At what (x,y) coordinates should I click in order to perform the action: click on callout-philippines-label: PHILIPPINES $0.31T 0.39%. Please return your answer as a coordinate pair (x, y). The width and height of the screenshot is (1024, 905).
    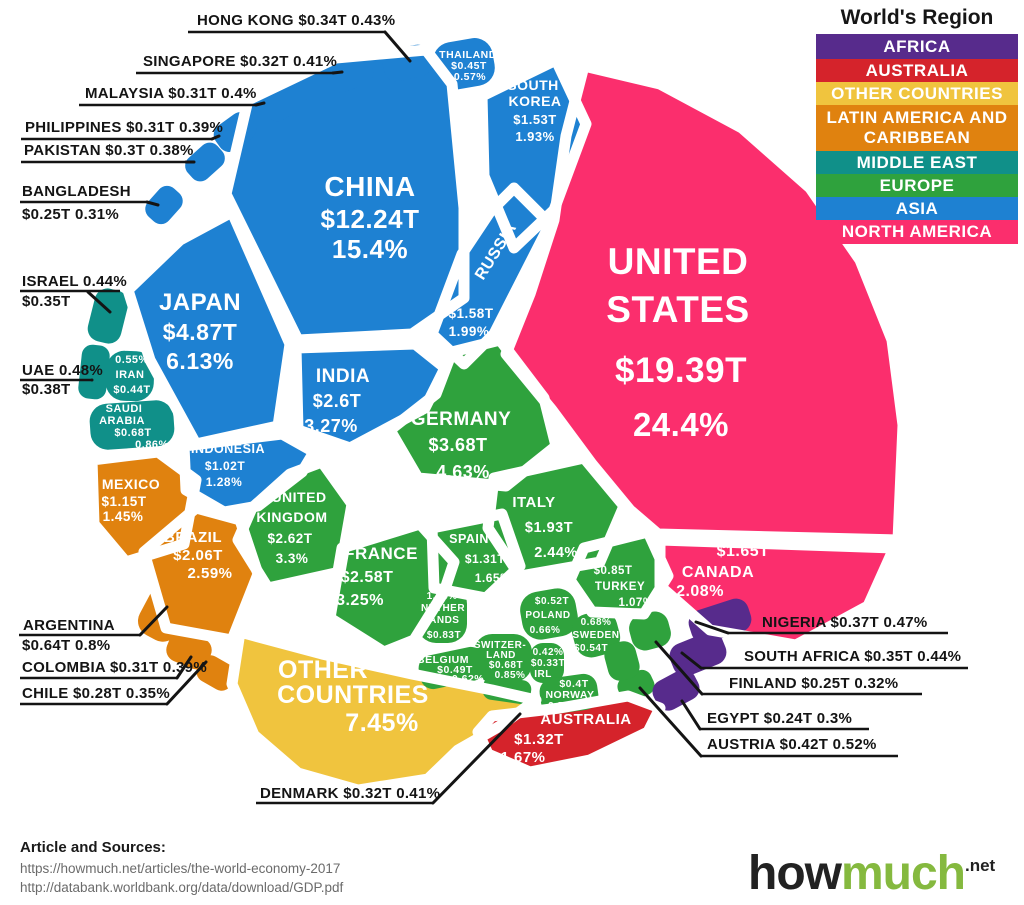
    Looking at the image, I should click on (124, 127).